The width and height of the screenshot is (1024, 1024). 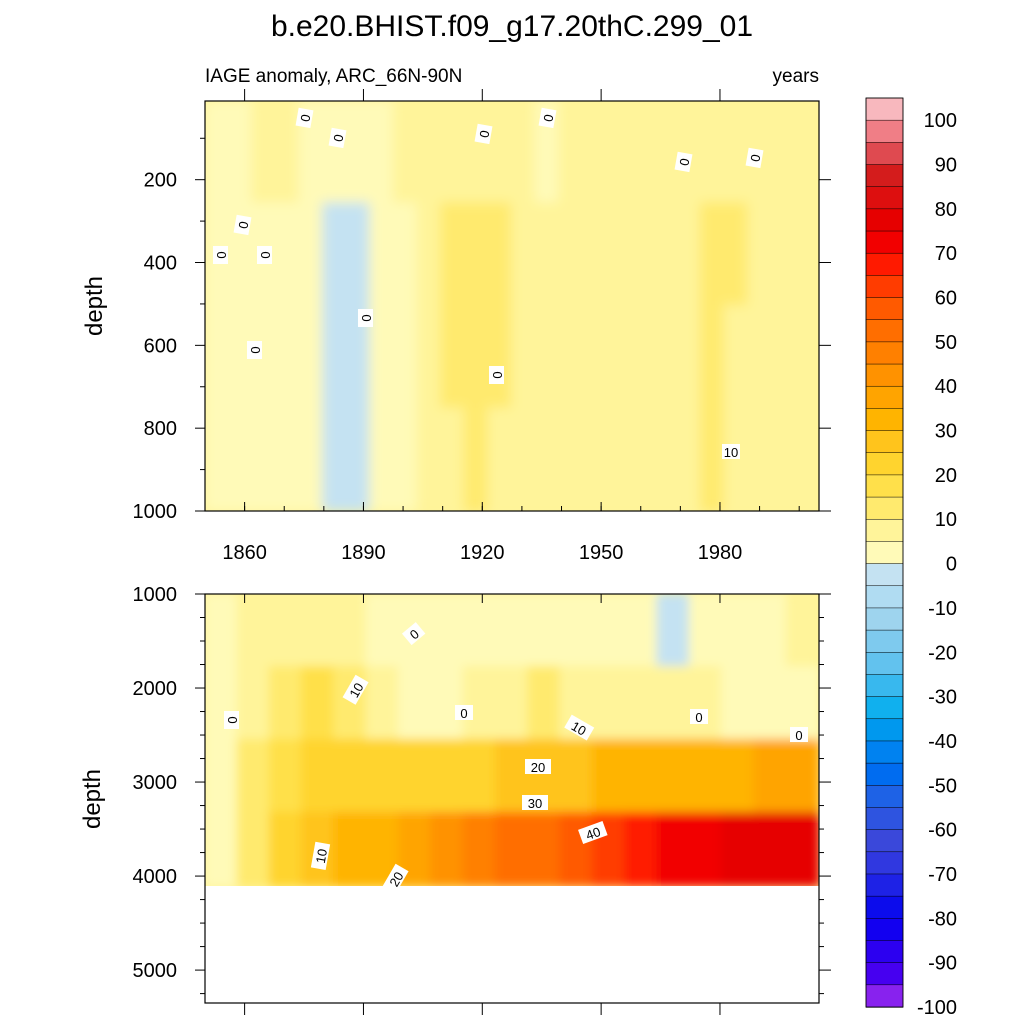 I want to click on y-tick-label: 200, so click(x=160, y=181).